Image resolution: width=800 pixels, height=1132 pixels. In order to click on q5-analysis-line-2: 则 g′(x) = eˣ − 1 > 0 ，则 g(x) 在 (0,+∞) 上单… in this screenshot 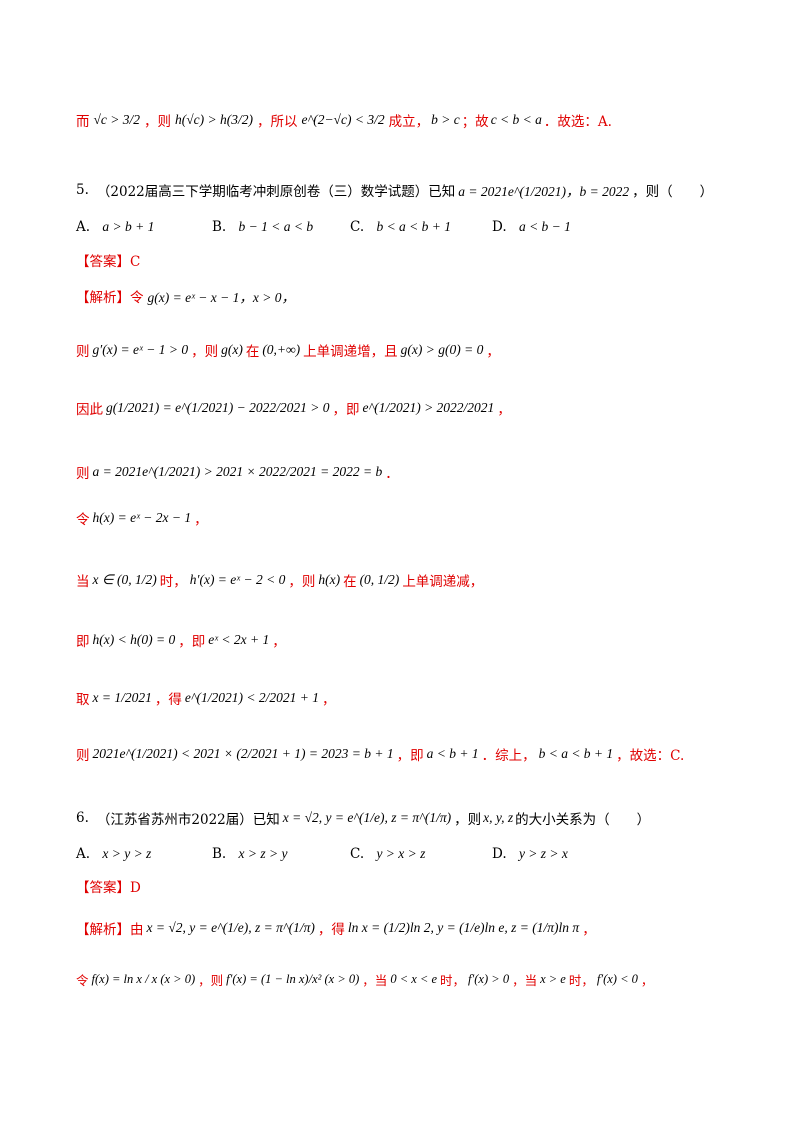, I will do `click(288, 350)`.